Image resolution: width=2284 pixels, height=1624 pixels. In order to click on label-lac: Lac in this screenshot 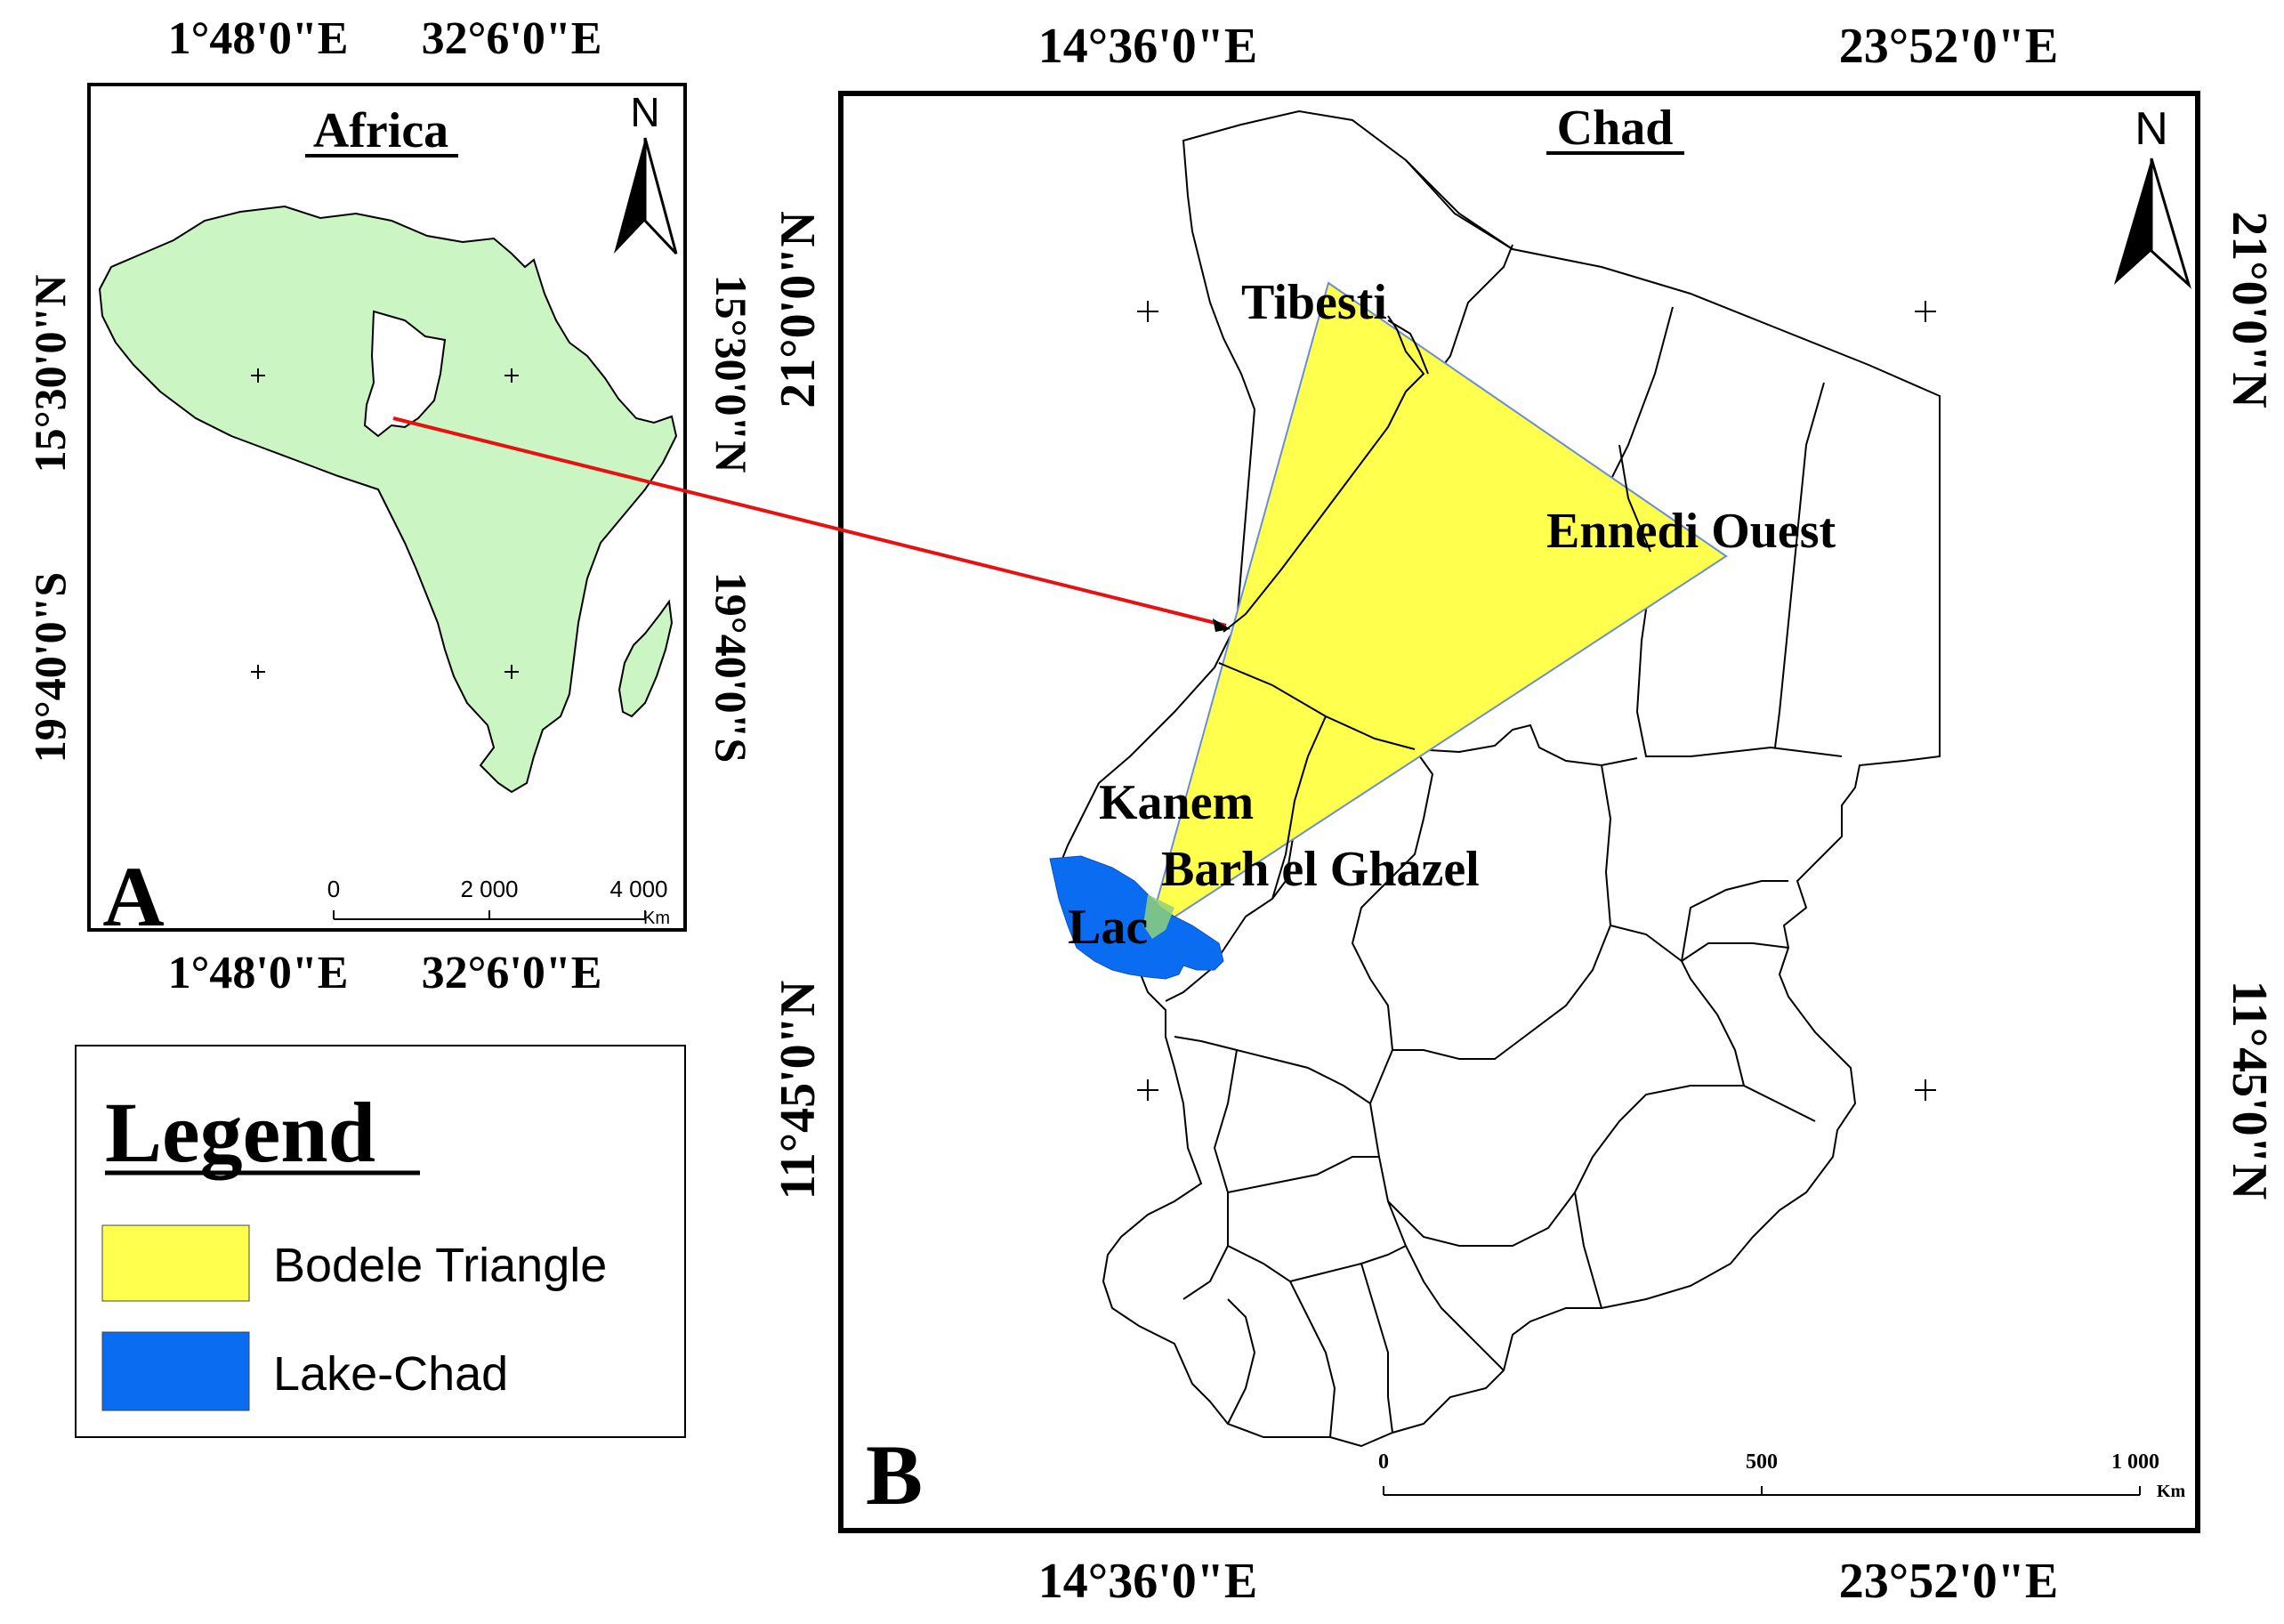, I will do `click(1108, 927)`.